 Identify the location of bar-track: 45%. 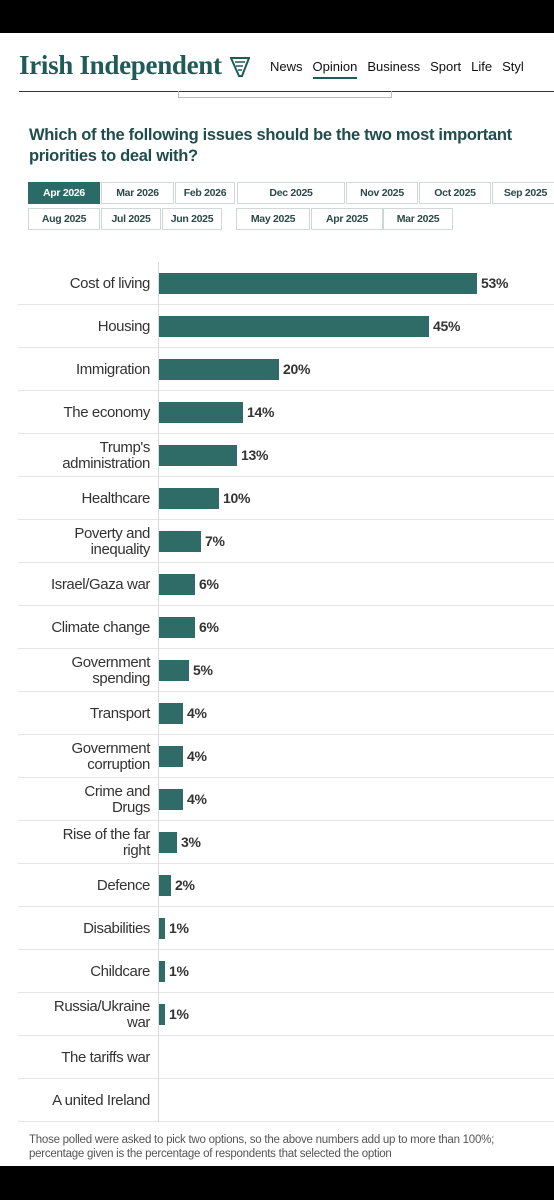
(356, 326).